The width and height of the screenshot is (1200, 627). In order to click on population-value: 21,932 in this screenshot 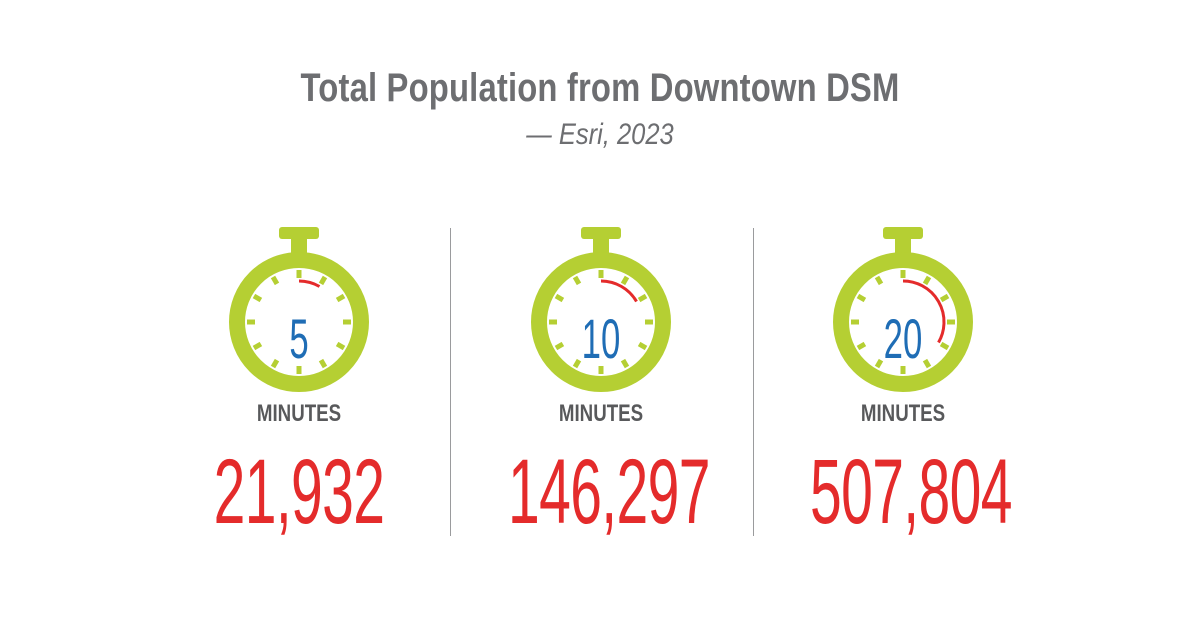, I will do `click(299, 492)`.